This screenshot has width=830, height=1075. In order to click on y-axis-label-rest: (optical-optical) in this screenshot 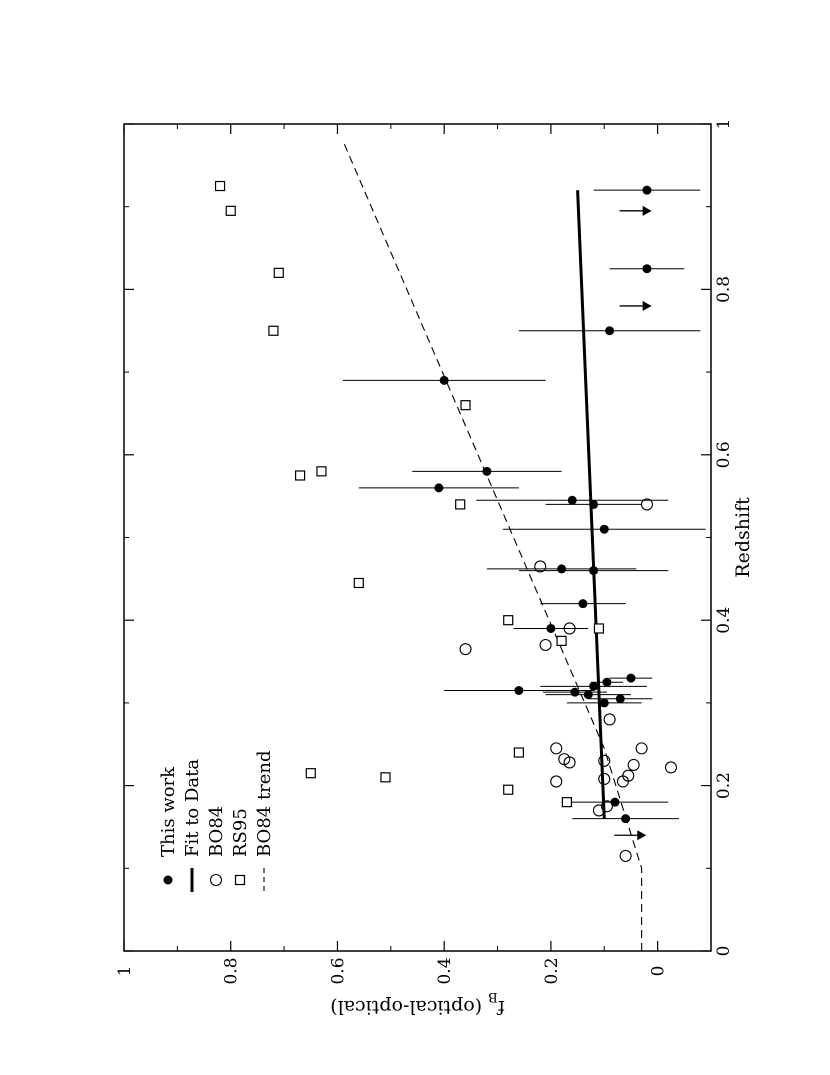, I will do `click(409, 1007)`.